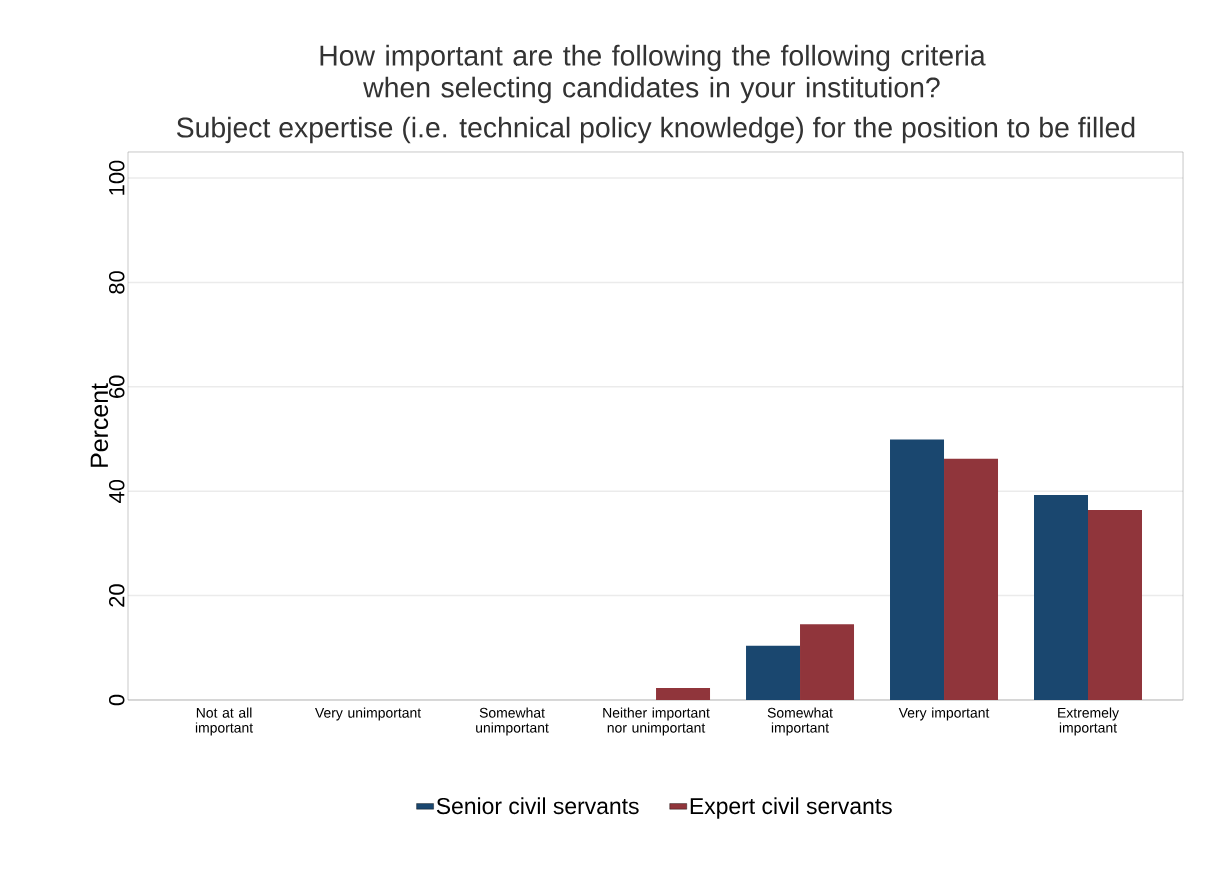 The width and height of the screenshot is (1208, 877). I want to click on y-tick-label: 80, so click(116, 282).